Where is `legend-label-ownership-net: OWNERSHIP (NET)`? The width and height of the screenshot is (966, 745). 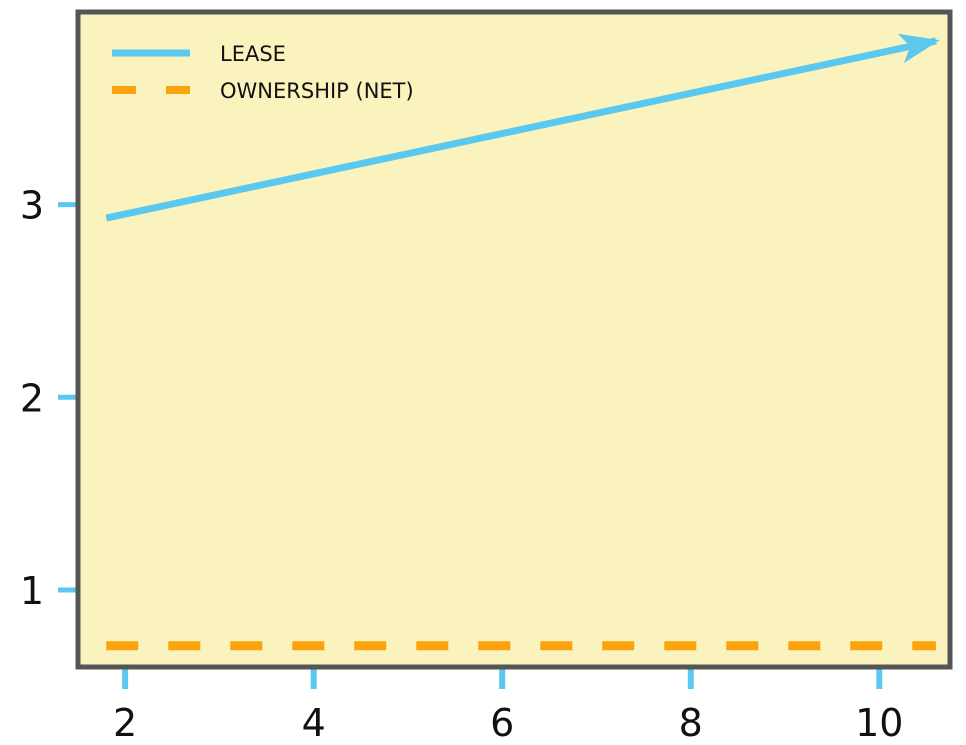 legend-label-ownership-net: OWNERSHIP (NET) is located at coordinates (317, 91).